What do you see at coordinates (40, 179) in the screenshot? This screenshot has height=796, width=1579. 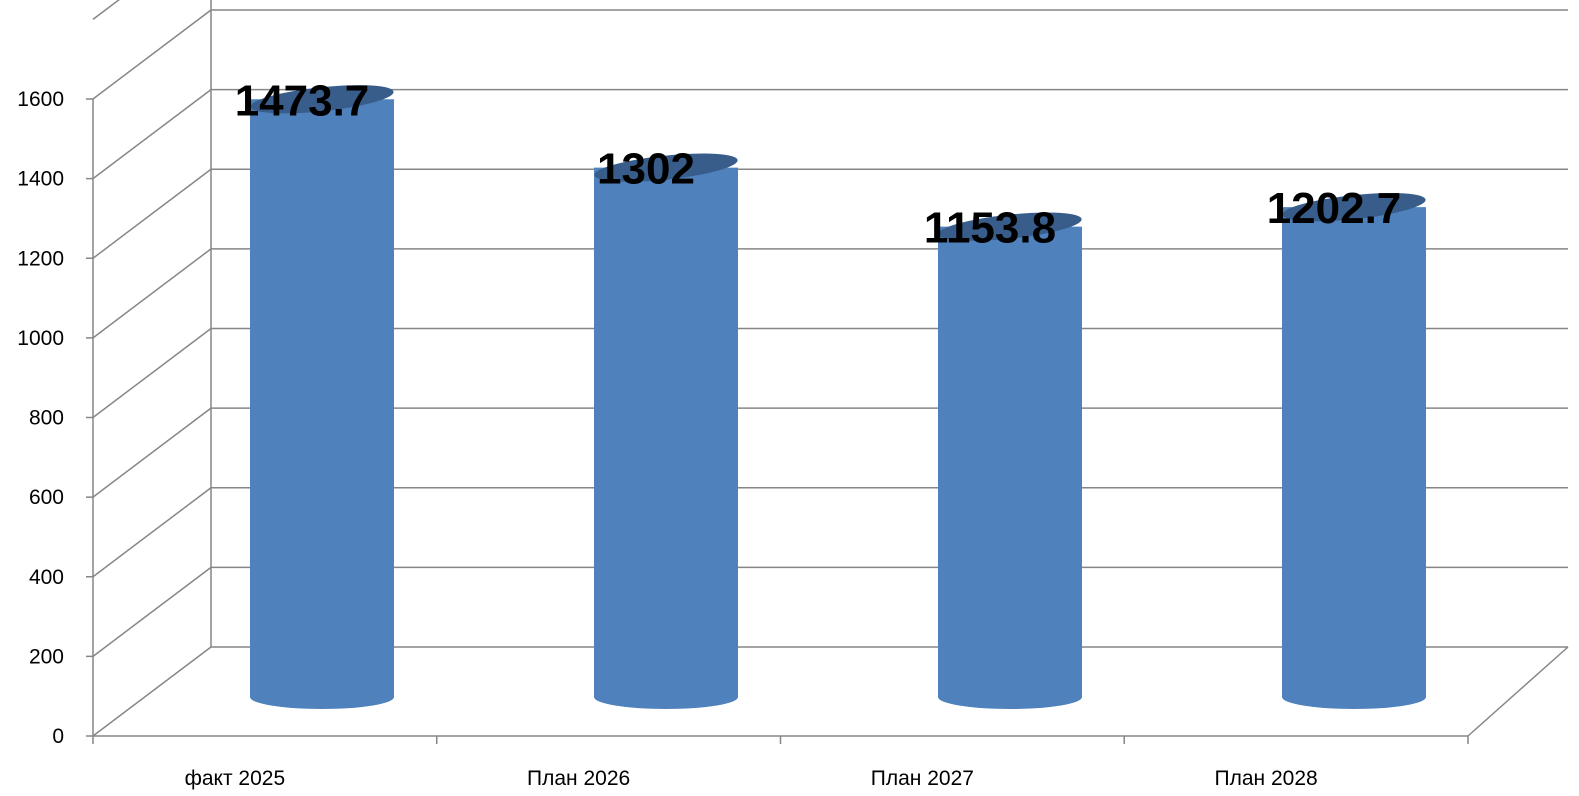 I see `y-tick-label: 1400` at bounding box center [40, 179].